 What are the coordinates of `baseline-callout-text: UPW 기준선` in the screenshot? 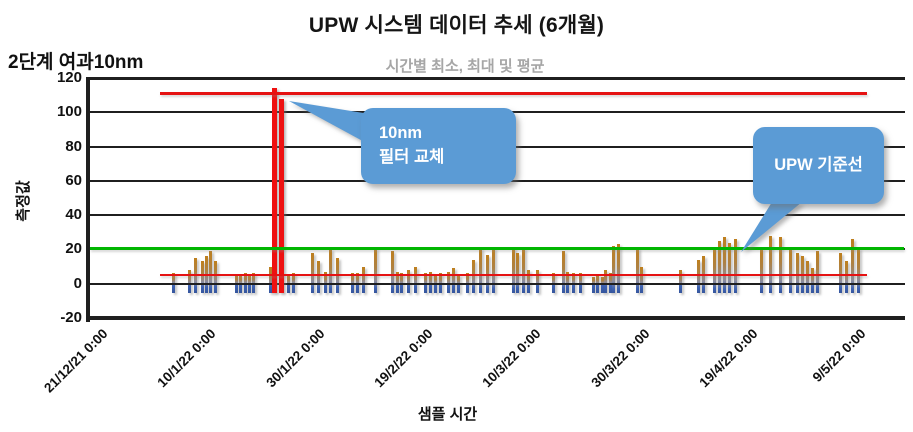 It's located at (818, 164).